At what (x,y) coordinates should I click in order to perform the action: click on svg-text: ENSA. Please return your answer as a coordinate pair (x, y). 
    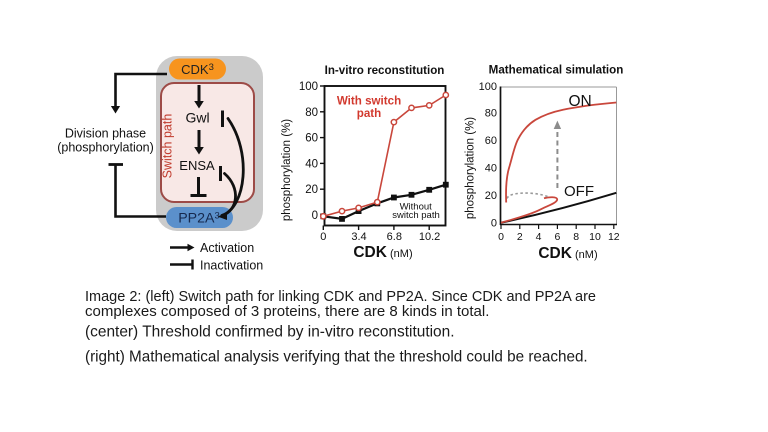
    Looking at the image, I should click on (197, 165).